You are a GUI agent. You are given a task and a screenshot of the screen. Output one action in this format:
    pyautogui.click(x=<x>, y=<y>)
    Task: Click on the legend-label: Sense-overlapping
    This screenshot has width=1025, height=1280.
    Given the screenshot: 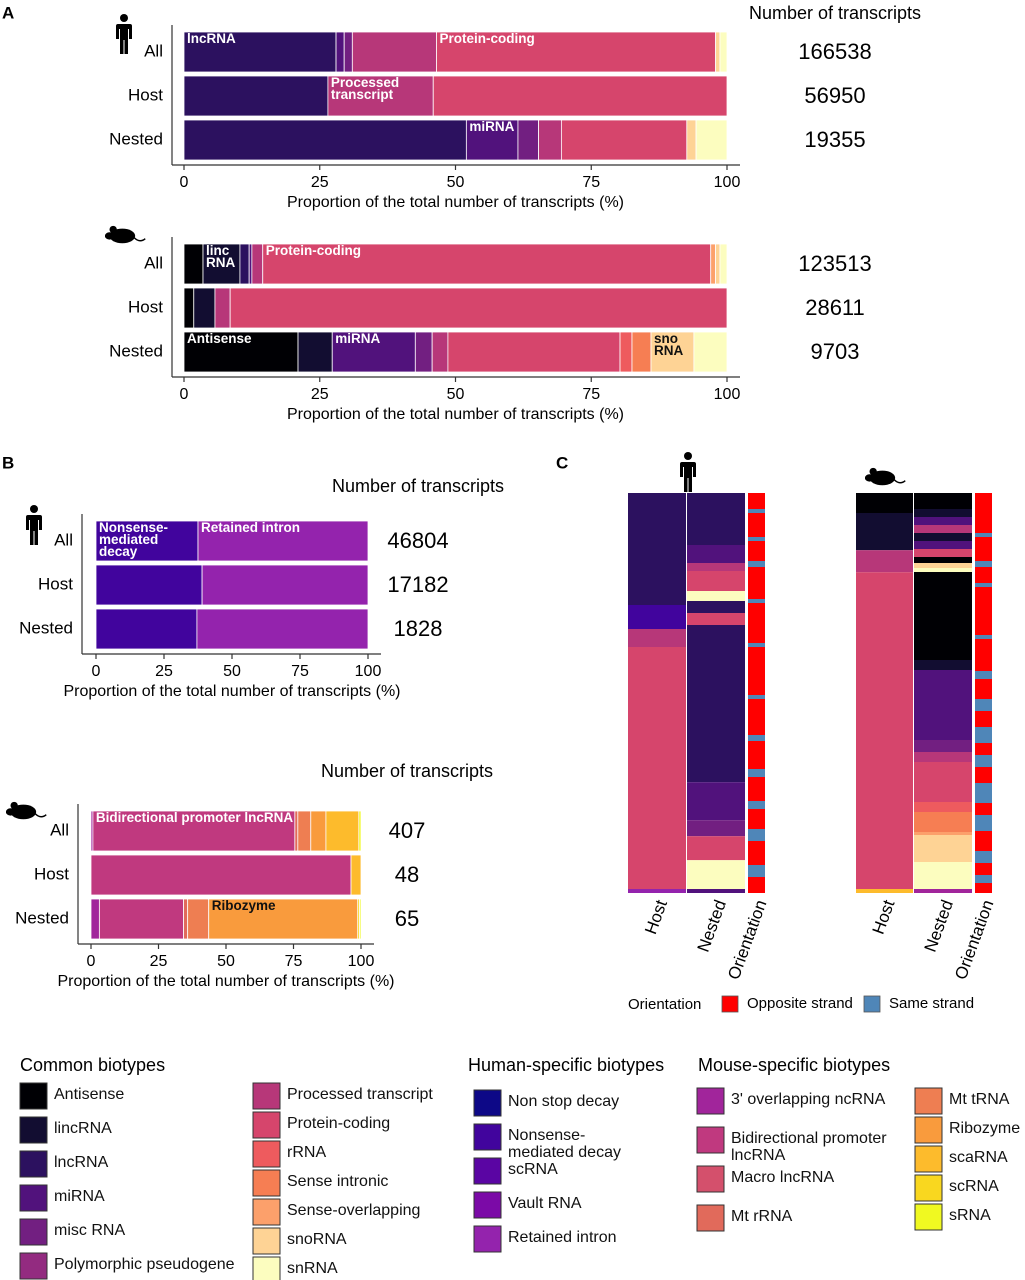 What is the action you would take?
    pyautogui.click(x=354, y=1210)
    